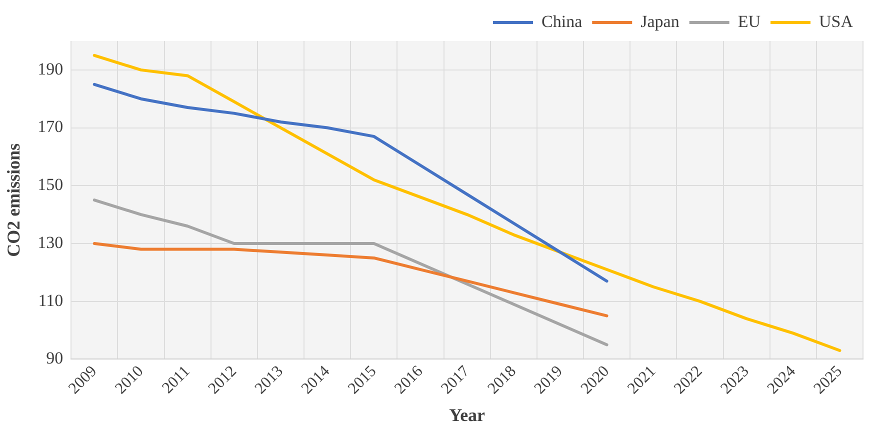  I want to click on x-axis-title: Year, so click(467, 414).